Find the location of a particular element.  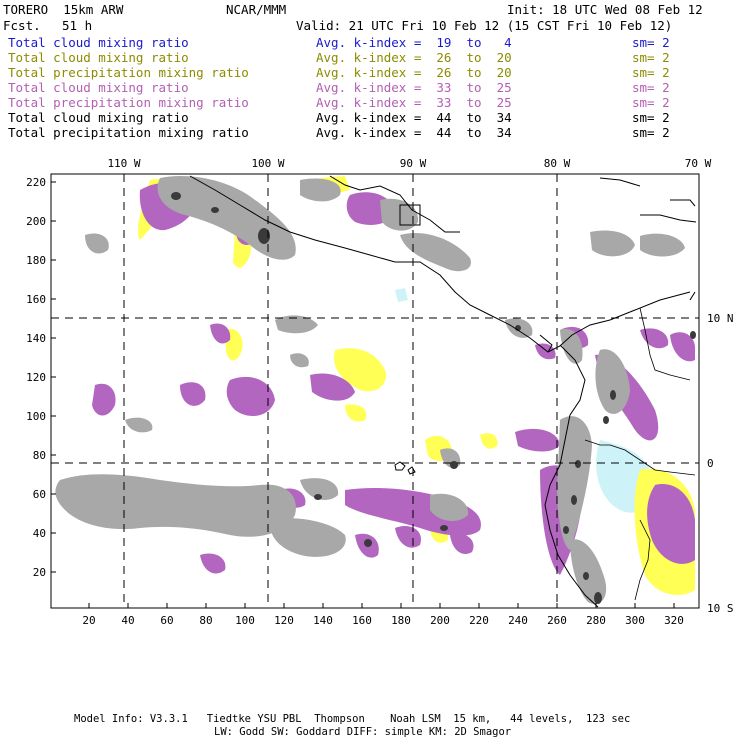

x-tick-label: 280 is located at coordinates (596, 620).